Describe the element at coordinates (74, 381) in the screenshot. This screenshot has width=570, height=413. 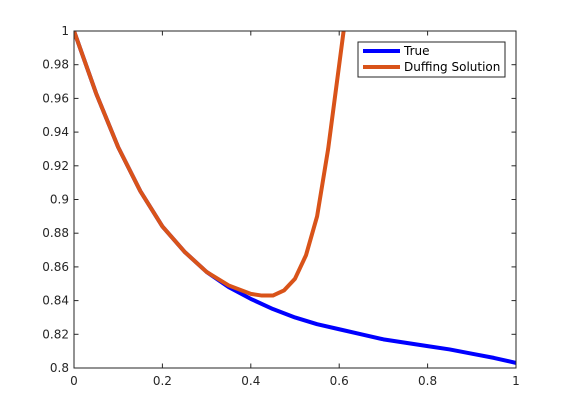
I see `x-tick-label: 0` at that location.